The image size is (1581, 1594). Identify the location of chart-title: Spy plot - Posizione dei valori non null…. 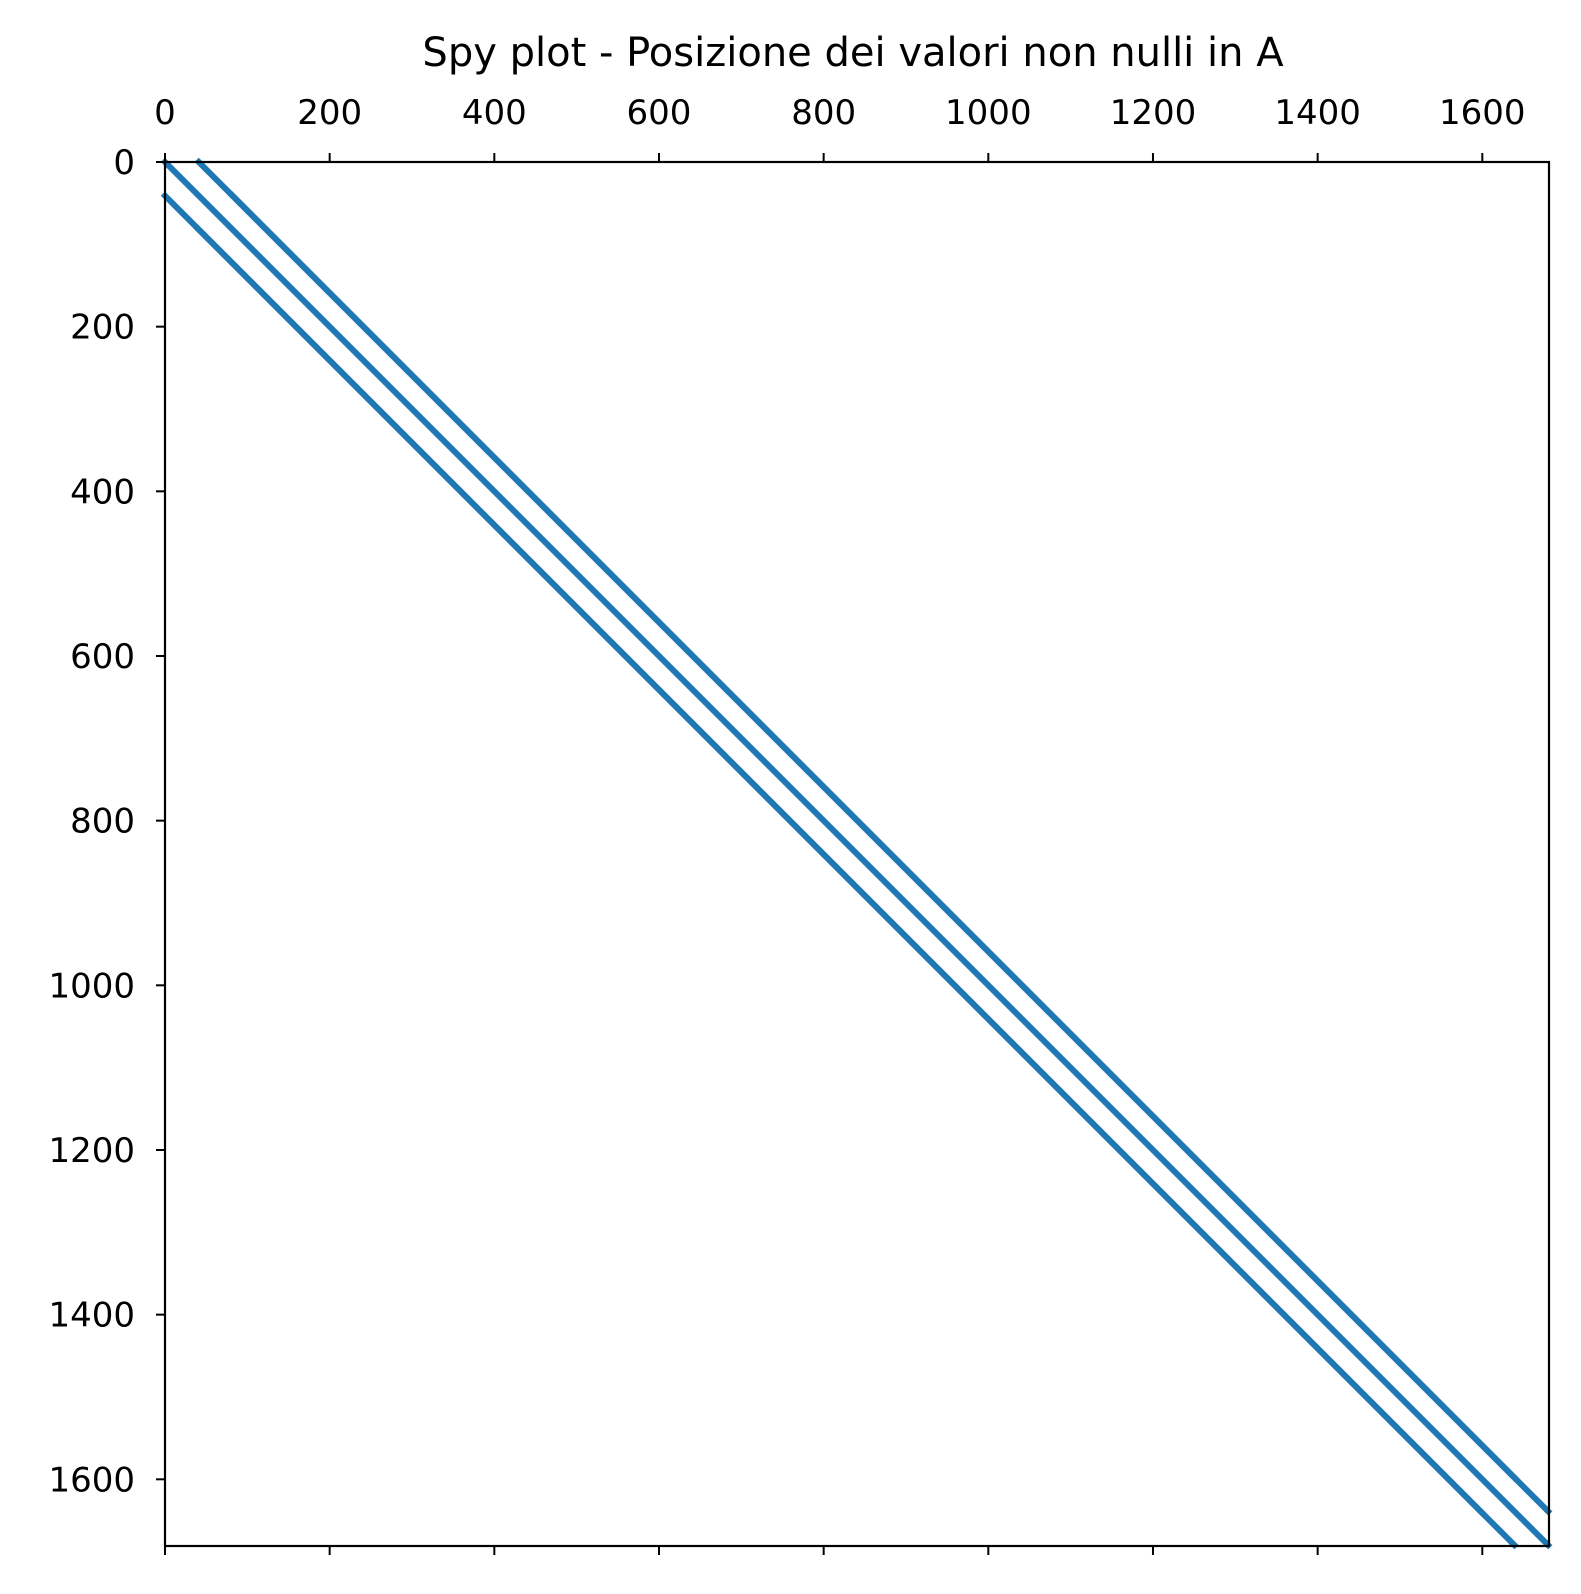
(853, 53).